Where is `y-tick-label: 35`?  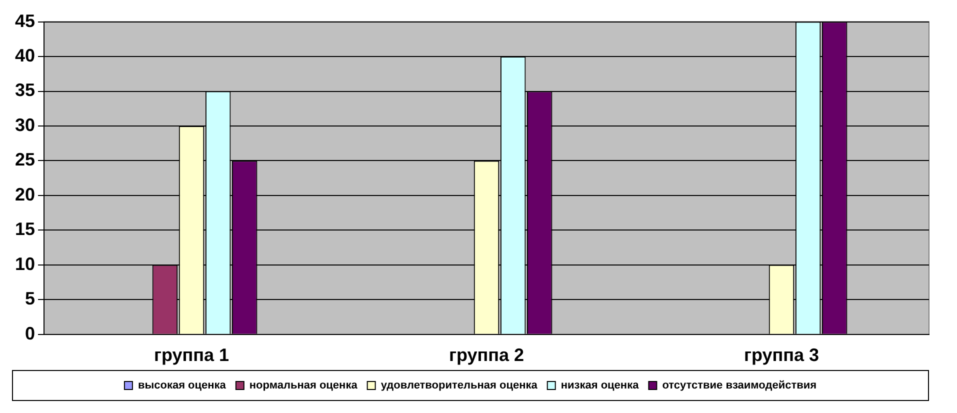 y-tick-label: 35 is located at coordinates (25, 90).